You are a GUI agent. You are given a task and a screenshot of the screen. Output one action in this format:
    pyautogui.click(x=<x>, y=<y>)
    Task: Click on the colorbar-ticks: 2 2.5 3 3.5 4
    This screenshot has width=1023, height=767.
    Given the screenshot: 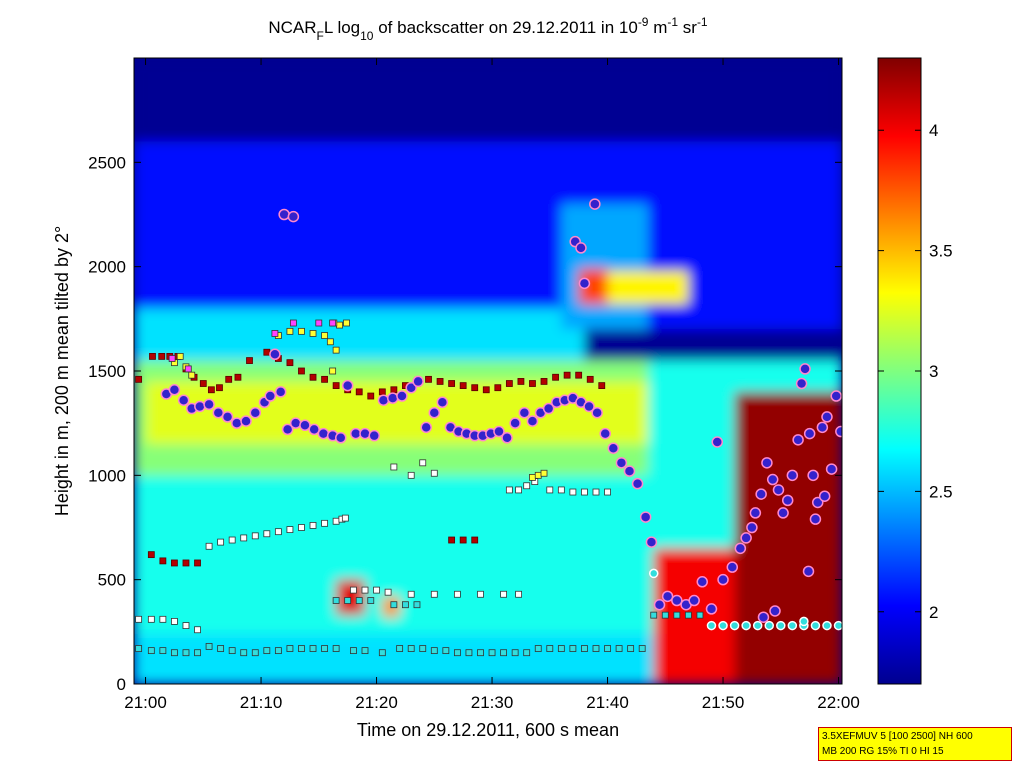 What is the action you would take?
    pyautogui.click(x=915, y=371)
    